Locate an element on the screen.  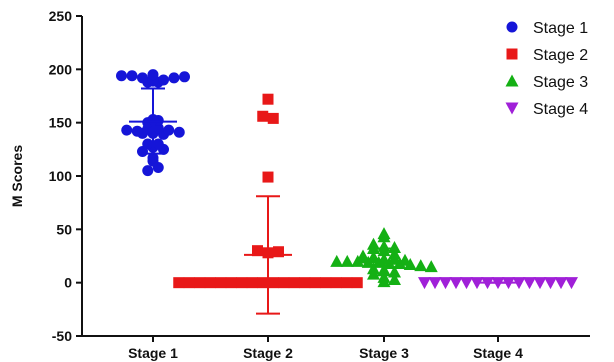
y-tick-label: 50 is located at coordinates (64, 229).